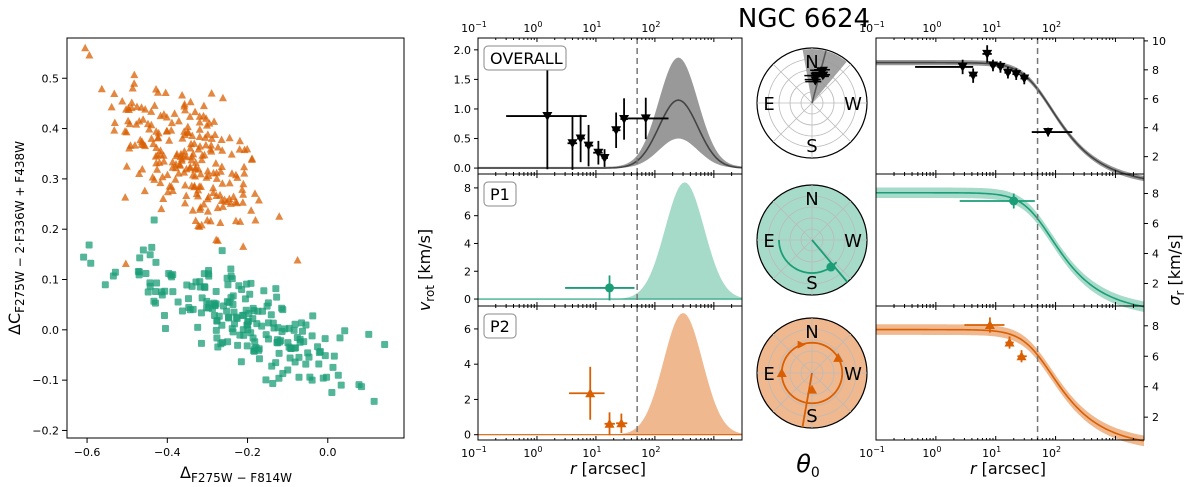 The height and width of the screenshot is (487, 1200). I want to click on polar-arrow, so click(801, 344).